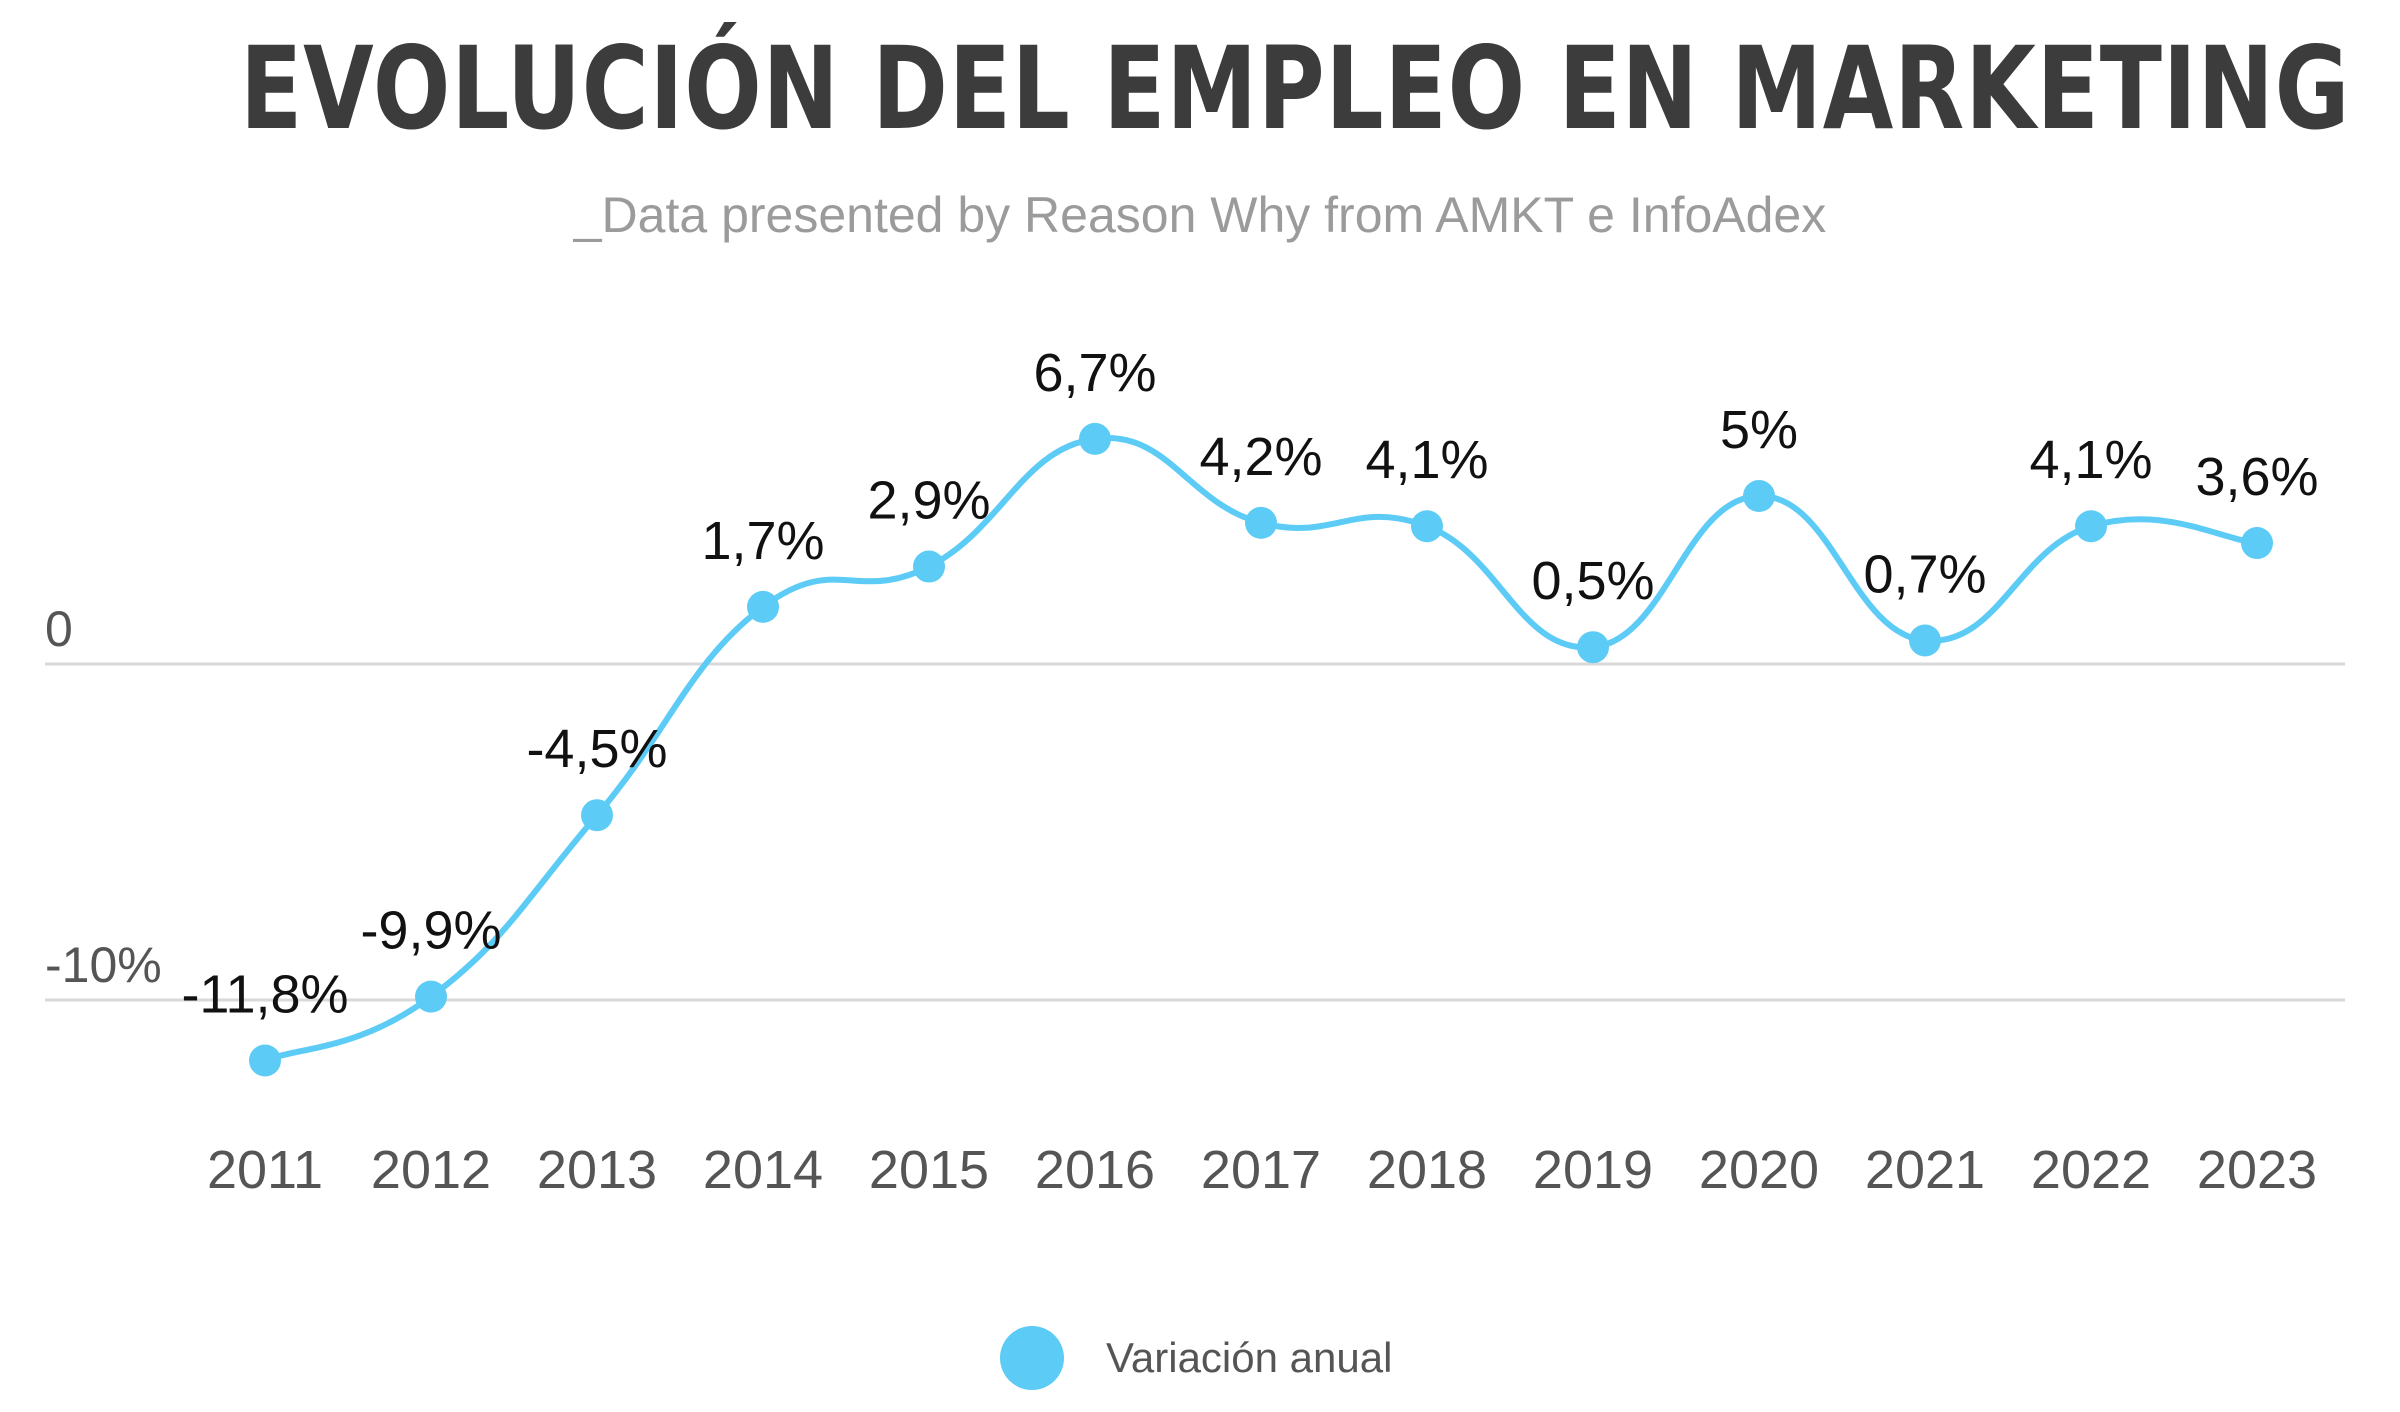 This screenshot has width=2400, height=1412. I want to click on x-tick-label: 2013, so click(597, 1170).